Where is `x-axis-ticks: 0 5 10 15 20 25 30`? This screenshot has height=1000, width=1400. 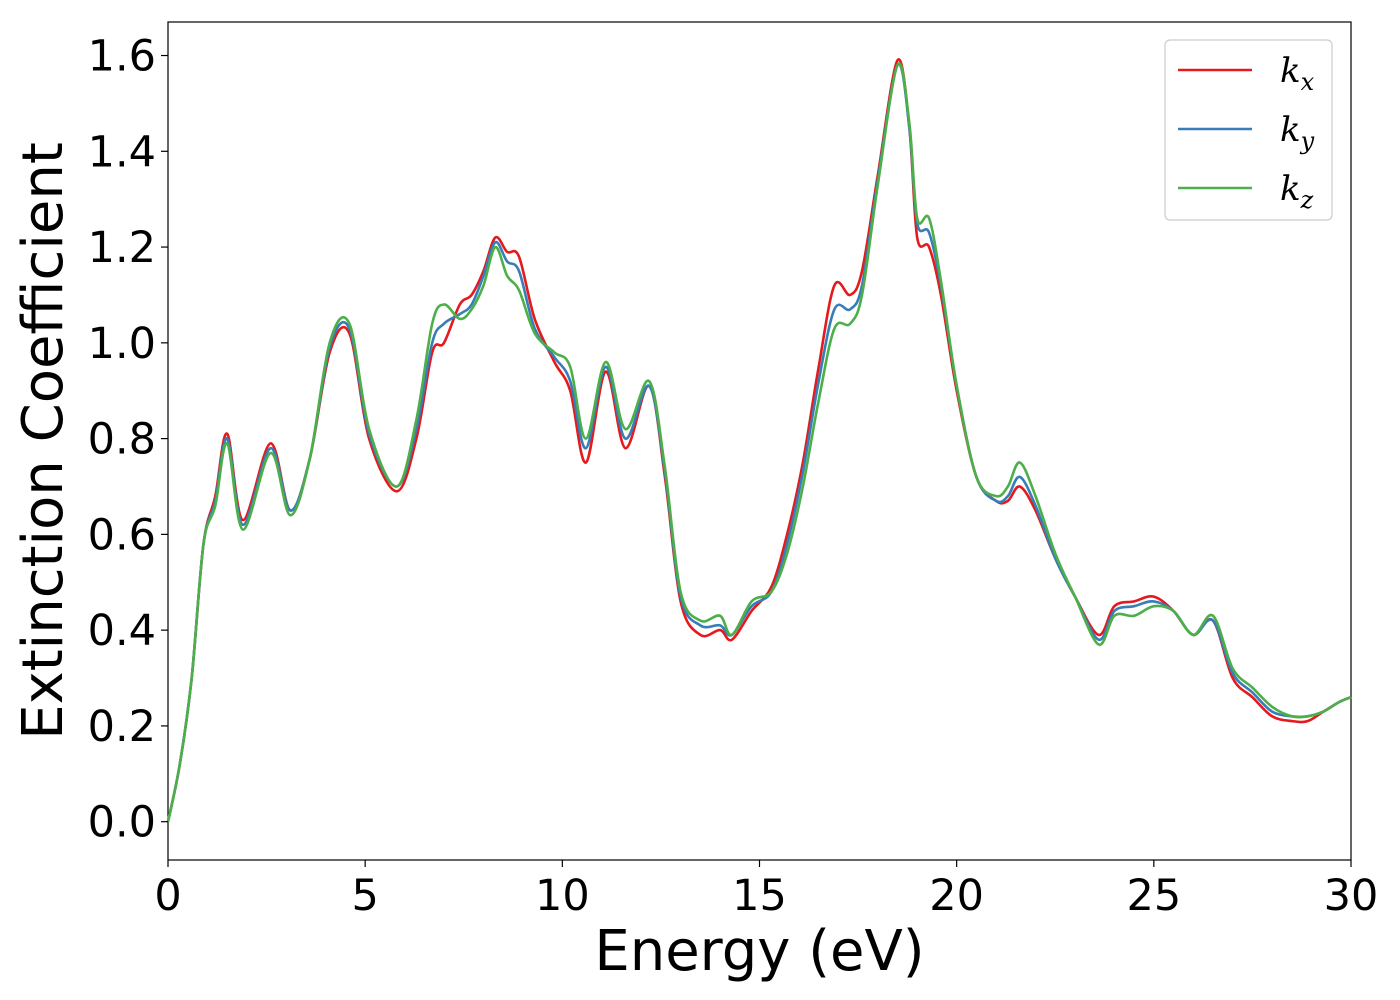 x-axis-ticks: 0 5 10 15 20 25 30 is located at coordinates (766, 890).